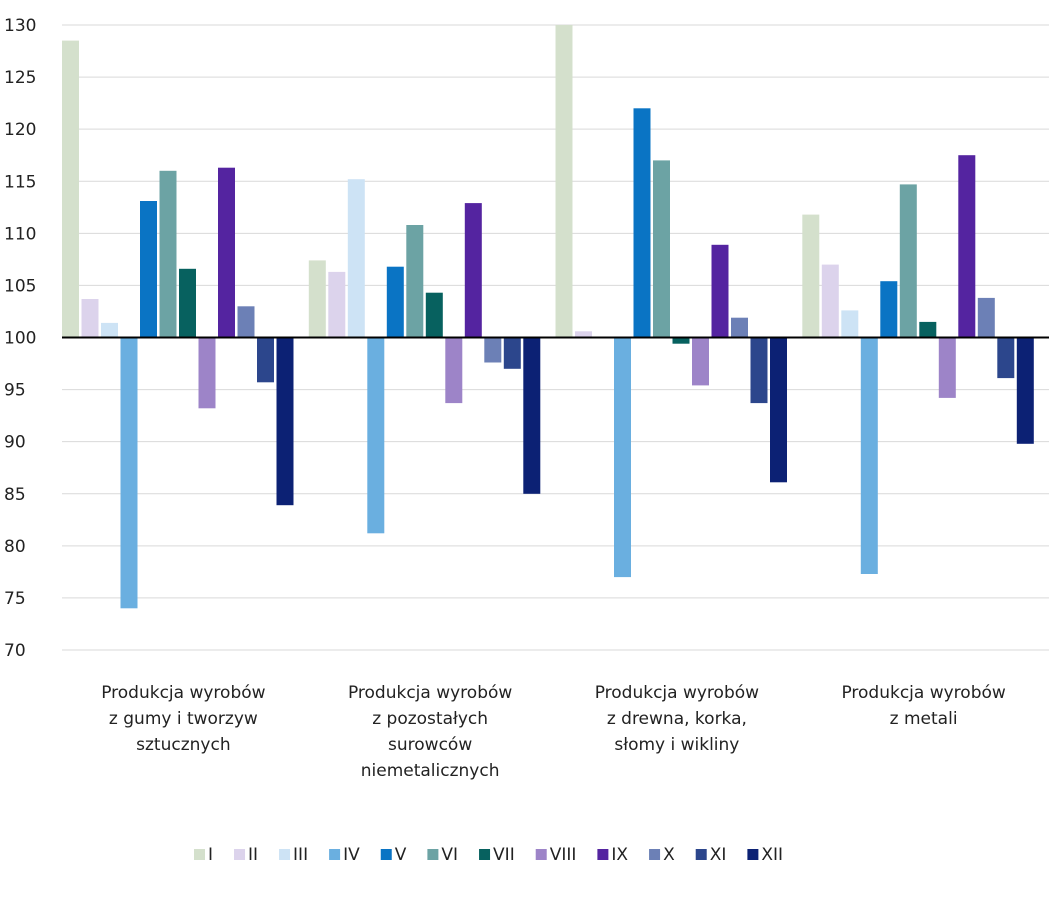  I want to click on y-tick-label: 90, so click(15, 443).